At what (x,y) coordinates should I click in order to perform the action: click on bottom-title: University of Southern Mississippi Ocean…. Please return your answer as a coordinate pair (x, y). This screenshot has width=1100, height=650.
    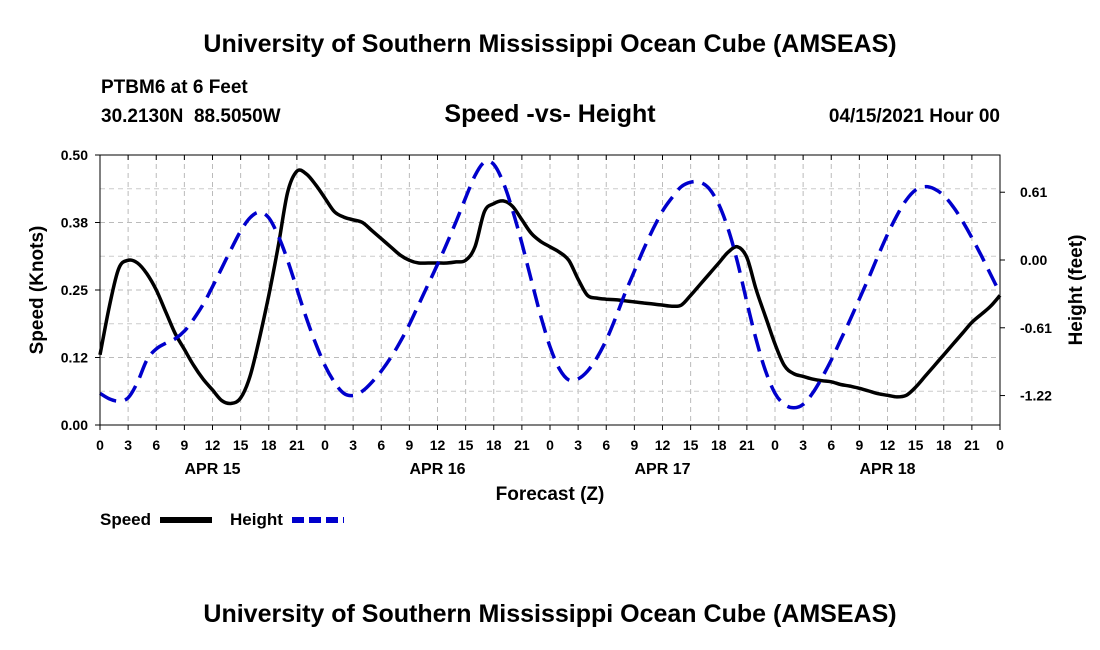
    Looking at the image, I should click on (550, 614).